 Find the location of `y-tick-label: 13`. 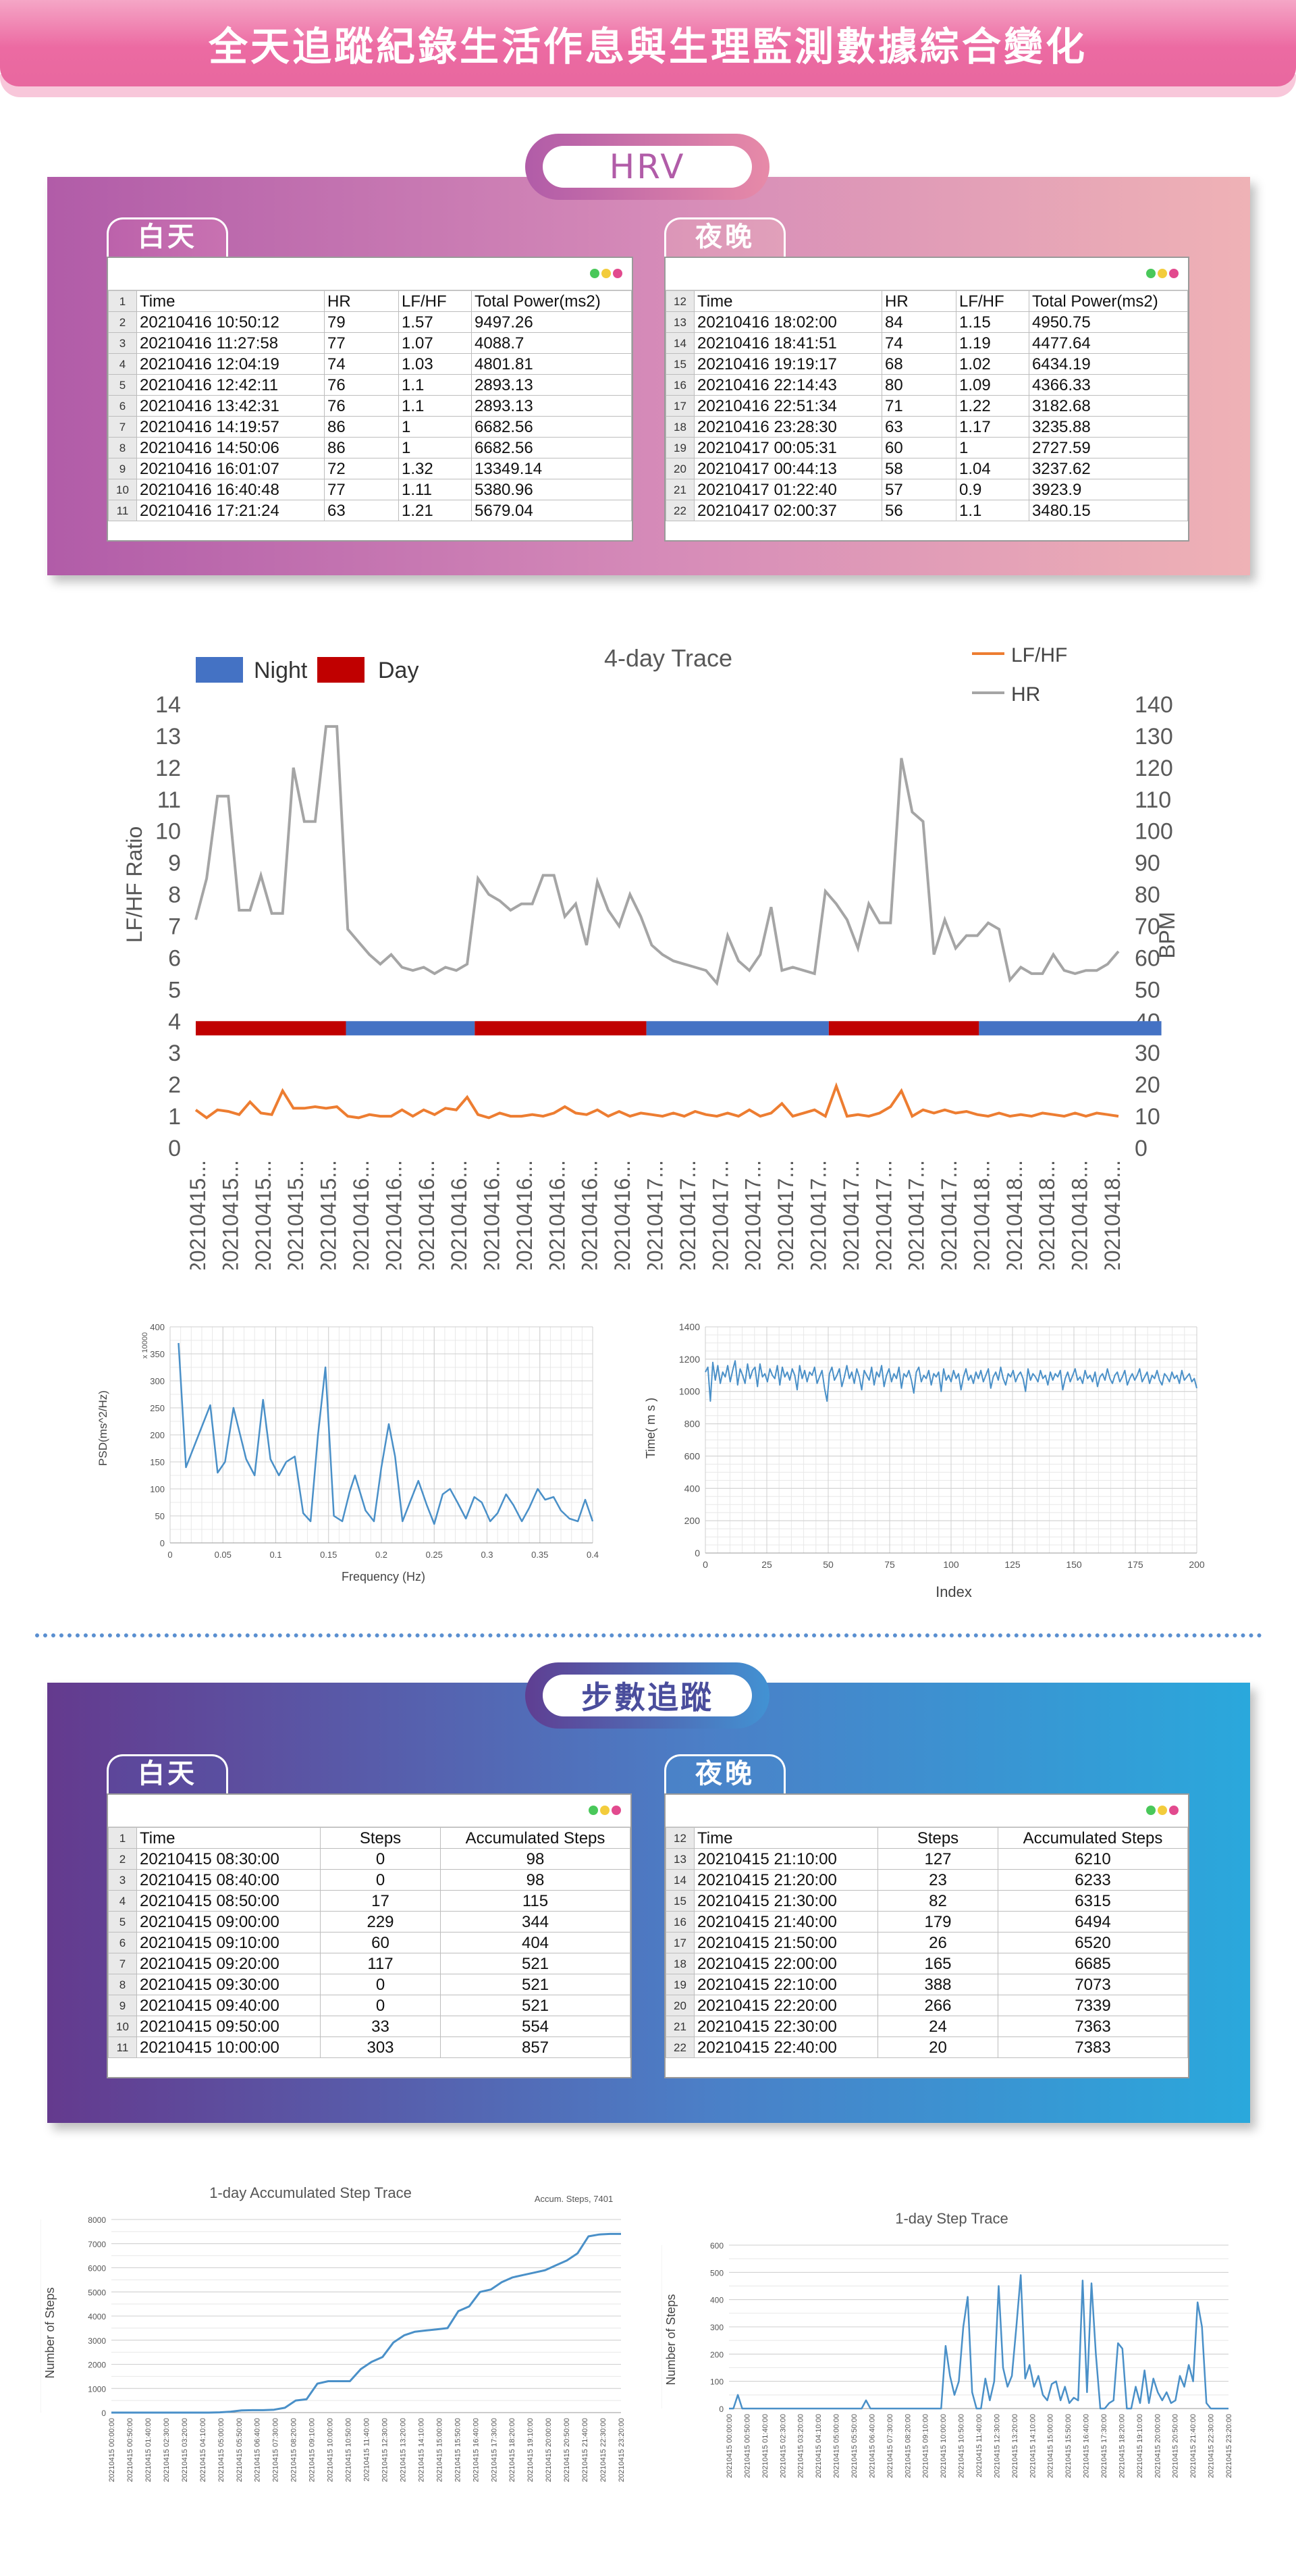

y-tick-label: 13 is located at coordinates (168, 737).